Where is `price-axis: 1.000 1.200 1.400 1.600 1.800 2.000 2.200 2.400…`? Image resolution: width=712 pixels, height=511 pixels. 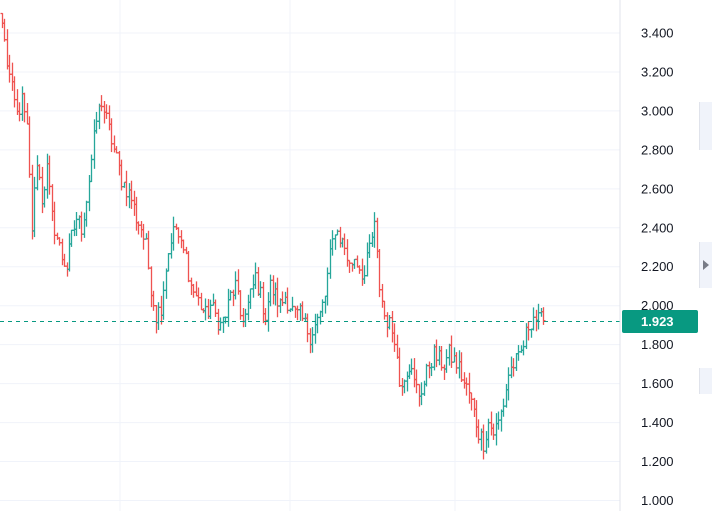
price-axis: 1.000 1.200 1.400 1.600 1.800 2.000 2.200 2.400… is located at coordinates (646, 255).